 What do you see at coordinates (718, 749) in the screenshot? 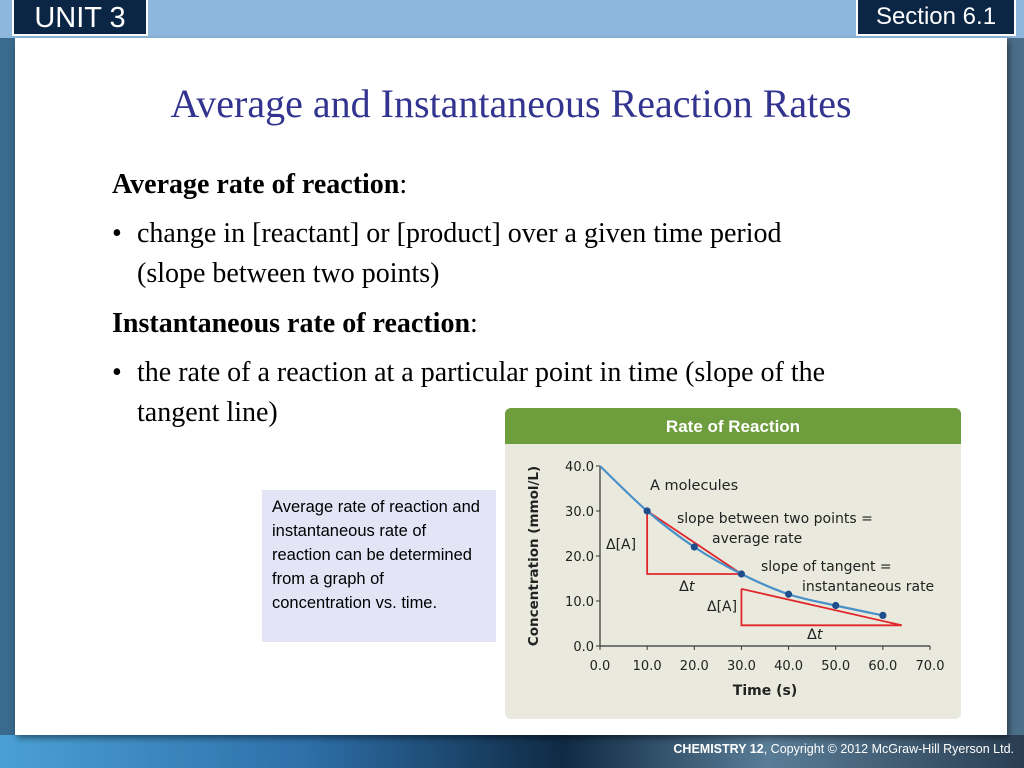
I see `footer-brand: CHEMISTRY 12` at bounding box center [718, 749].